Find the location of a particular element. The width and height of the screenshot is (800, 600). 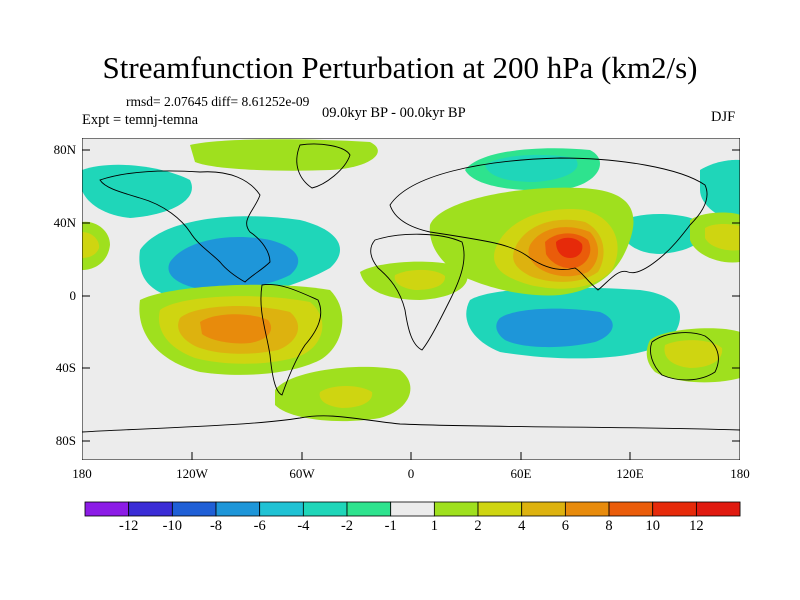

colorbar-label: 10 is located at coordinates (652, 526).